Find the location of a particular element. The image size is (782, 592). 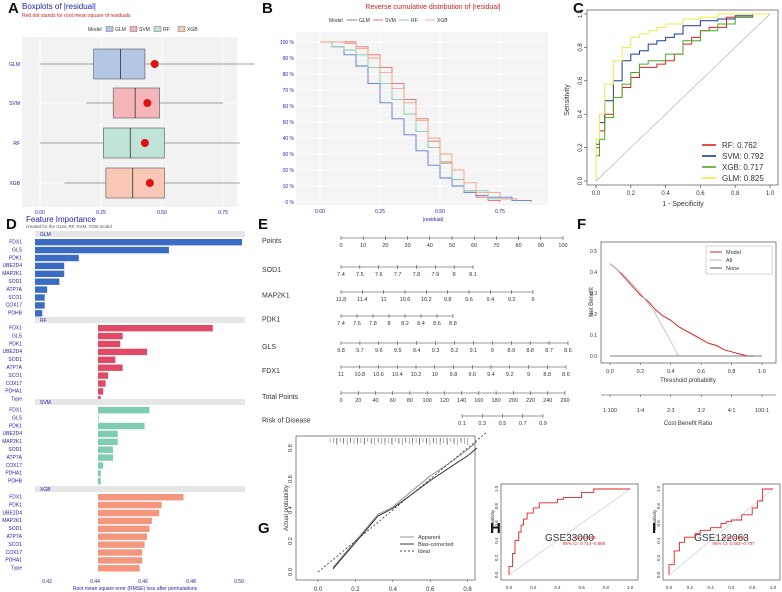

x-tick-label: 0.50 is located at coordinates (239, 582).